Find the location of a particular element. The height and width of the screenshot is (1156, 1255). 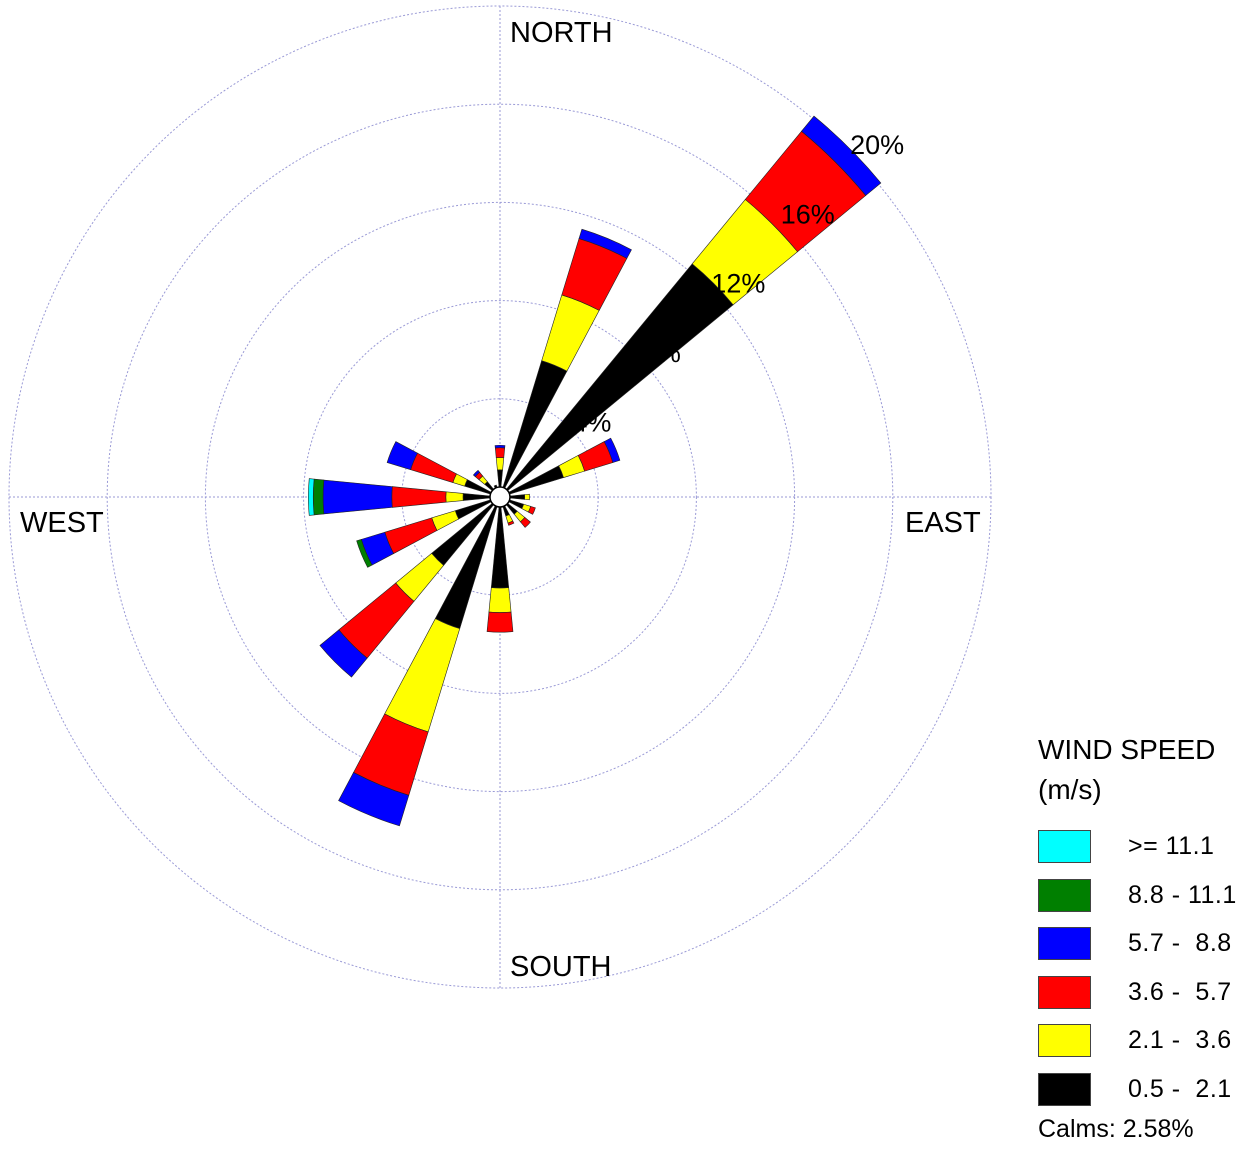

legend-item-3-6-5-7: 3.6 - 5.7 is located at coordinates (1144, 1000).